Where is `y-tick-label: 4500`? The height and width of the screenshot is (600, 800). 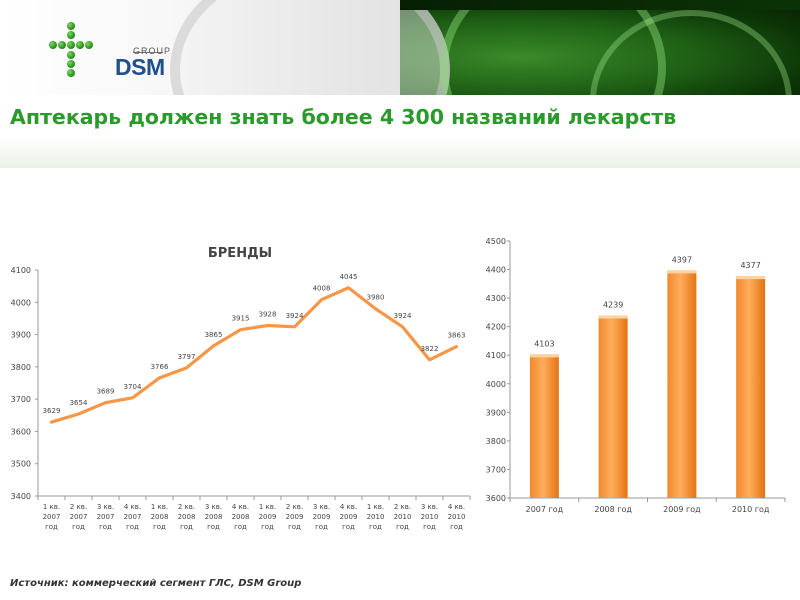 y-tick-label: 4500 is located at coordinates (496, 241).